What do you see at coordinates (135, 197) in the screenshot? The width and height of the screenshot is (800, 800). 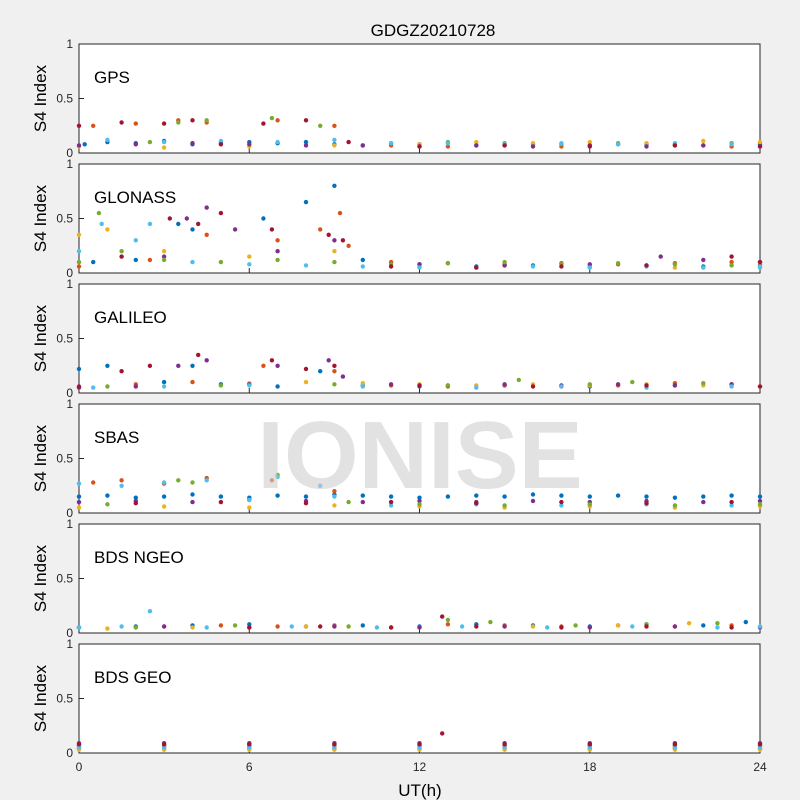 I see `panel-label: GLONASS` at bounding box center [135, 197].